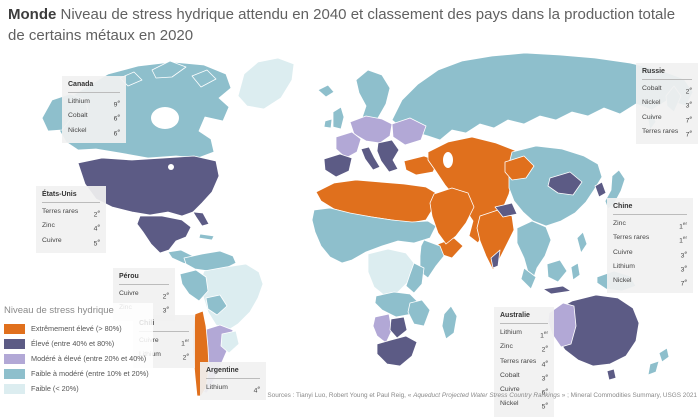 The height and width of the screenshot is (417, 700). I want to click on callout-row: Lithium 4e, so click(233, 389).